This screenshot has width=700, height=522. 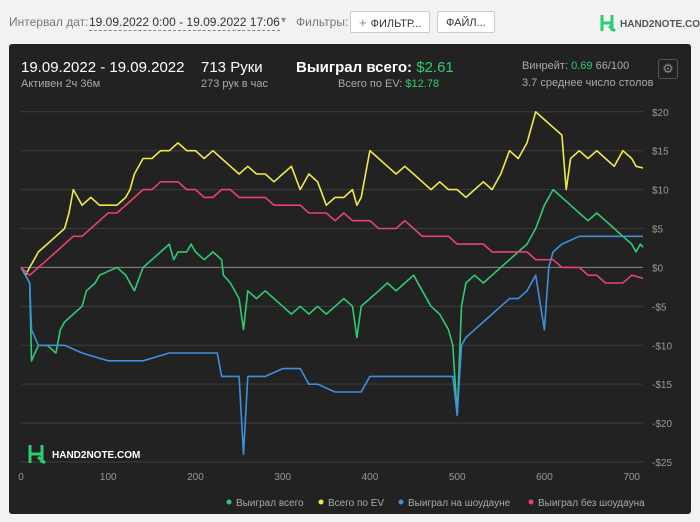 I want to click on winrate: Винрейт: 0.69 66/100, so click(x=575, y=66).